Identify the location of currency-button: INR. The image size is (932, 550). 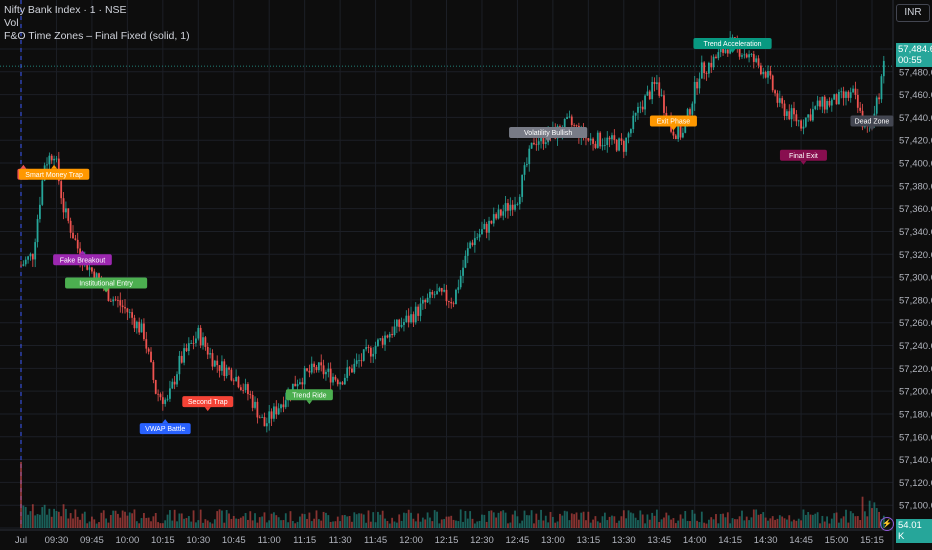
(913, 13).